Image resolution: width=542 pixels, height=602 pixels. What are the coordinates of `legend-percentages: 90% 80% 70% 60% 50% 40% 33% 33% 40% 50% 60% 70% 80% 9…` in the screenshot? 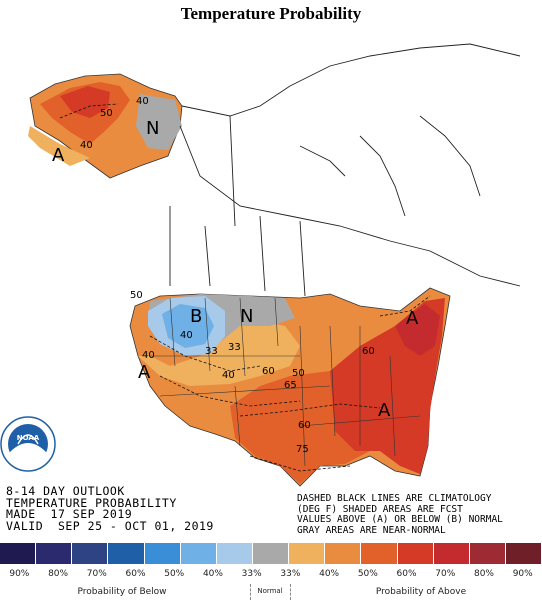 It's located at (271, 574).